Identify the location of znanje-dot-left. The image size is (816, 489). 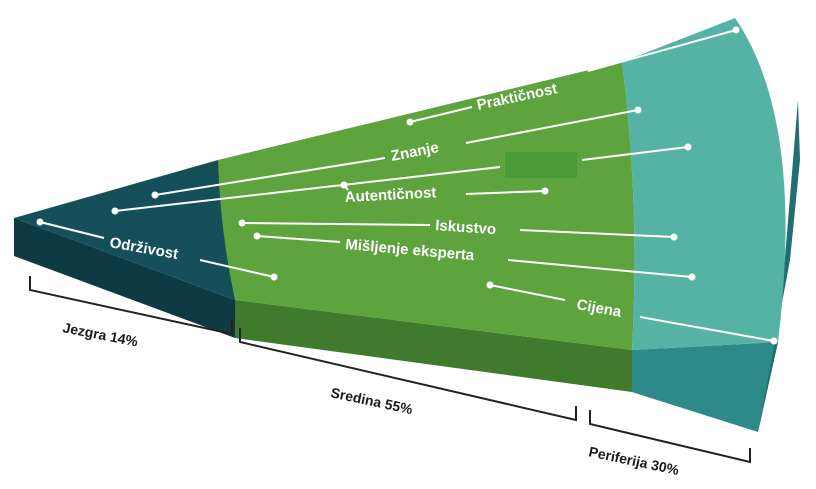
(155, 195).